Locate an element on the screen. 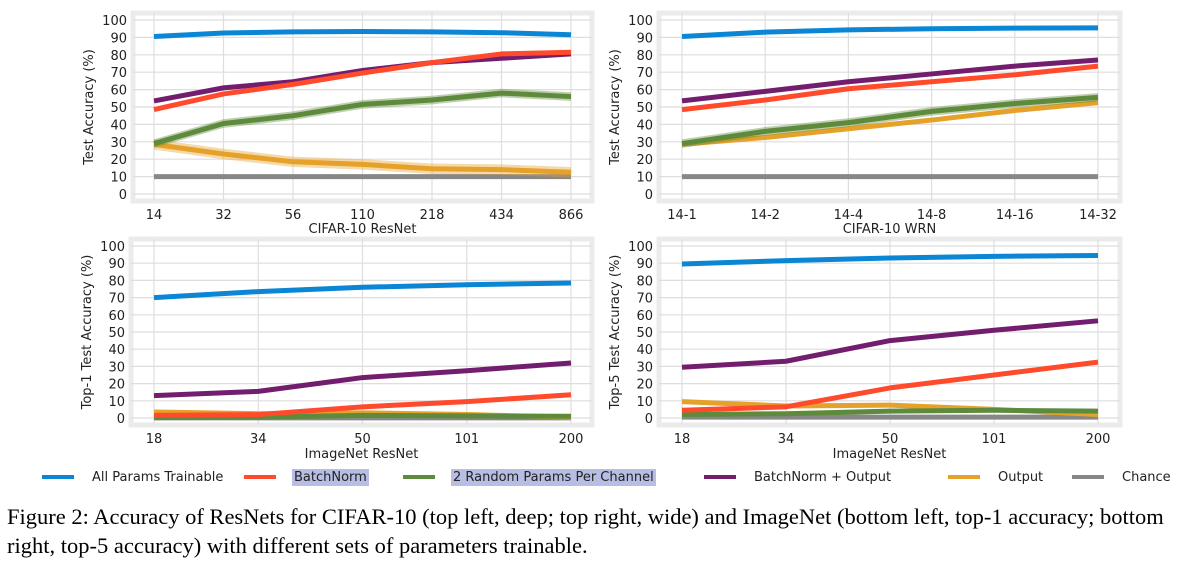 Image resolution: width=1196 pixels, height=574 pixels. x-tick-label: 56 is located at coordinates (293, 215).